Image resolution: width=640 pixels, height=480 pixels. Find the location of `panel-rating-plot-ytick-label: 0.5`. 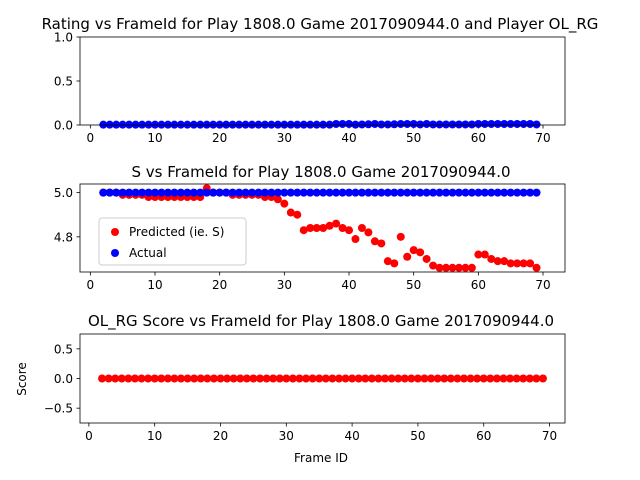

panel-rating-plot-ytick-label: 0.5 is located at coordinates (63, 82).